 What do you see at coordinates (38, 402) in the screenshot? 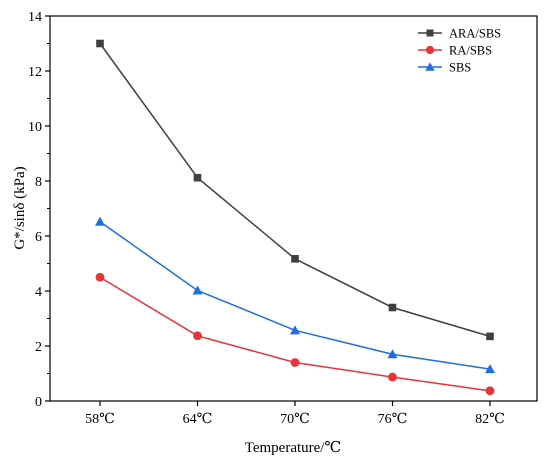
I see `y-tick-label: 0` at bounding box center [38, 402].